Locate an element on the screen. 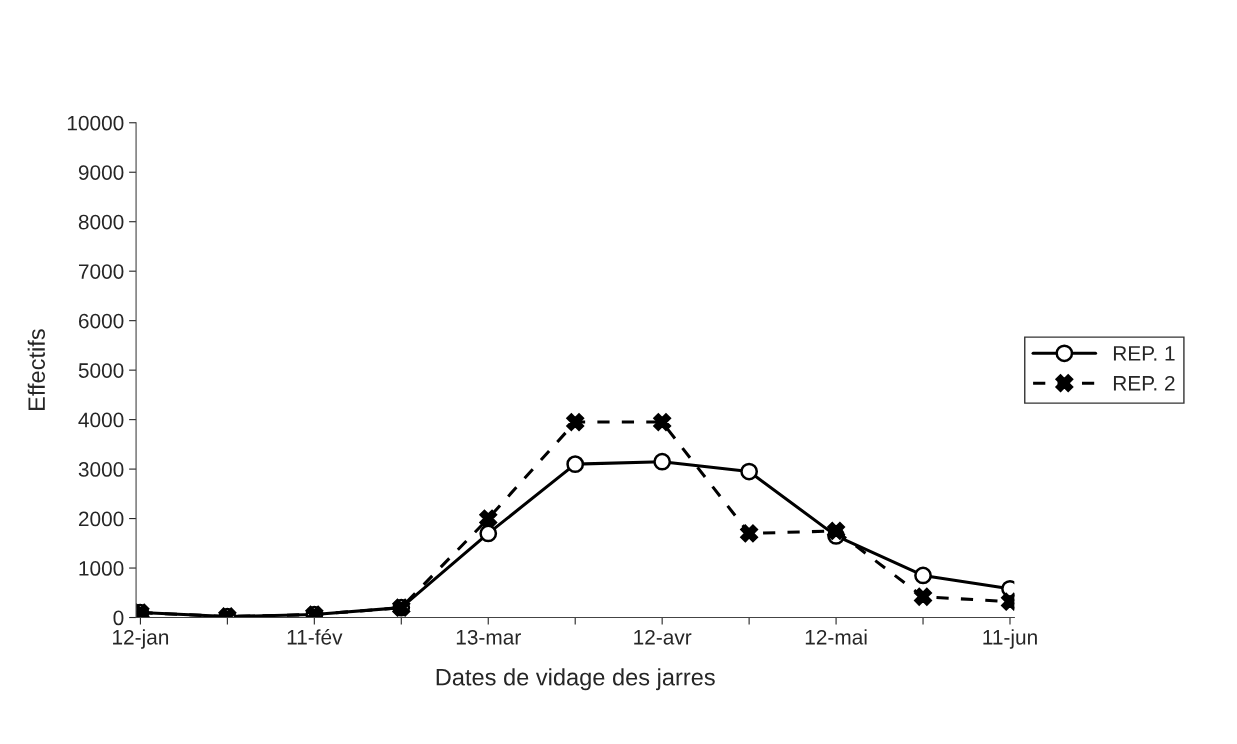 Image resolution: width=1237 pixels, height=744 pixels. x-axis-title: Dates de vidage des jarres is located at coordinates (575, 679).